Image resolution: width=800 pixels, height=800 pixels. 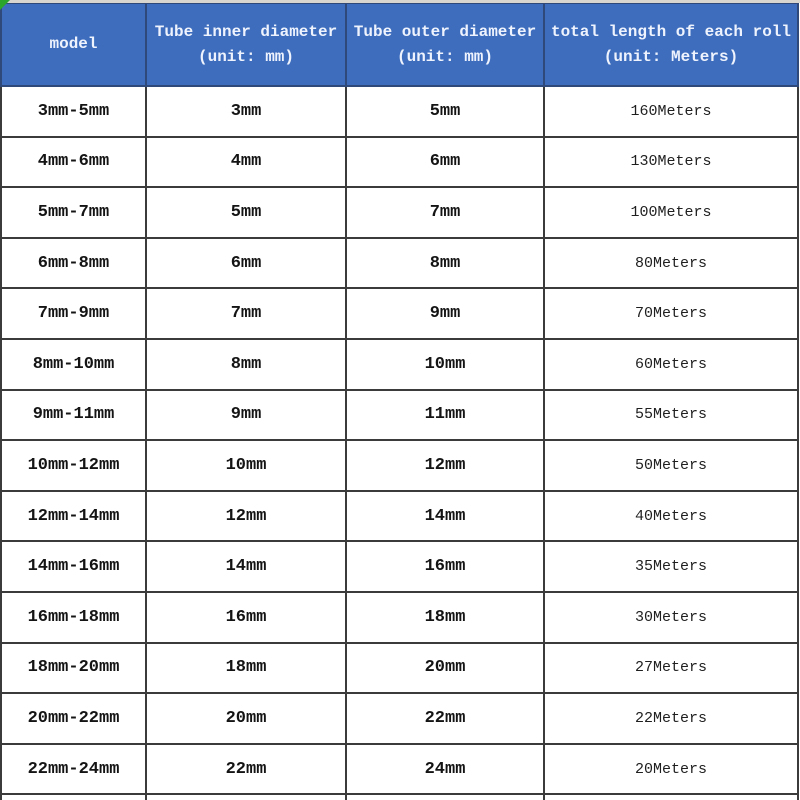 What do you see at coordinates (73, 313) in the screenshot?
I see `model-cell: 7mm-9mm` at bounding box center [73, 313].